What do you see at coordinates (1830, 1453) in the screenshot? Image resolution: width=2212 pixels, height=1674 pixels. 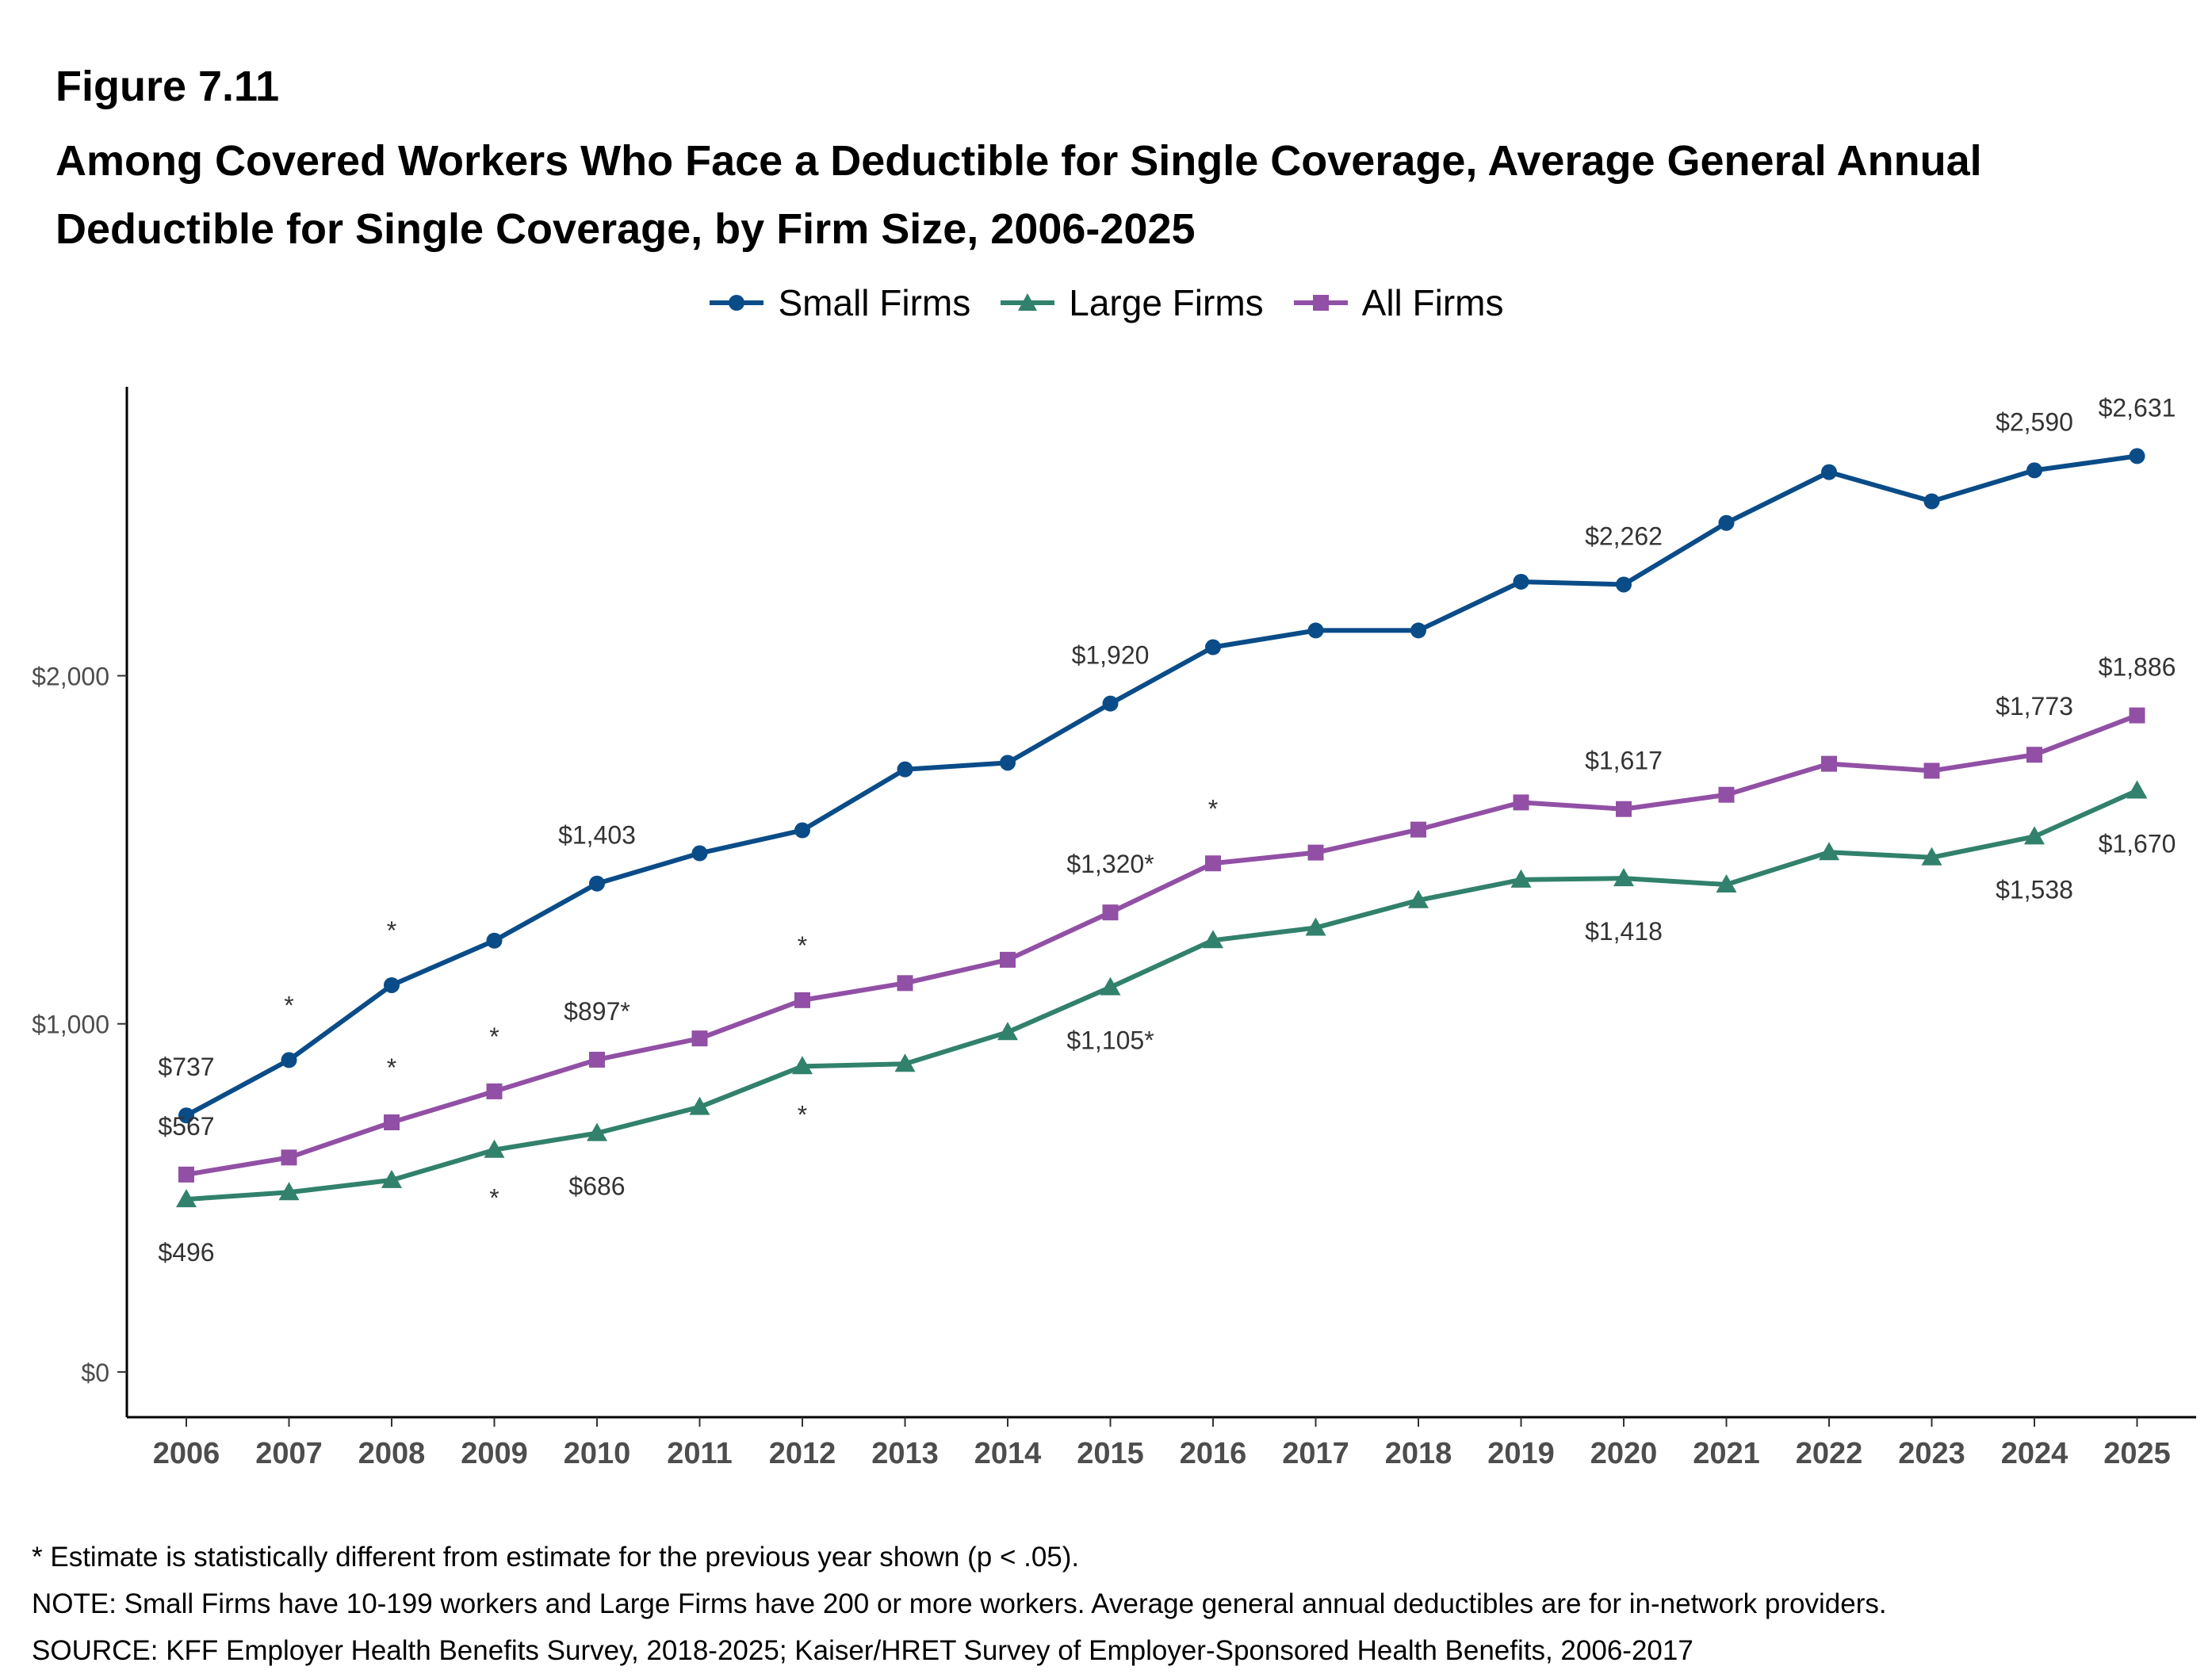 I see `x-tick-label: 2022` at bounding box center [1830, 1453].